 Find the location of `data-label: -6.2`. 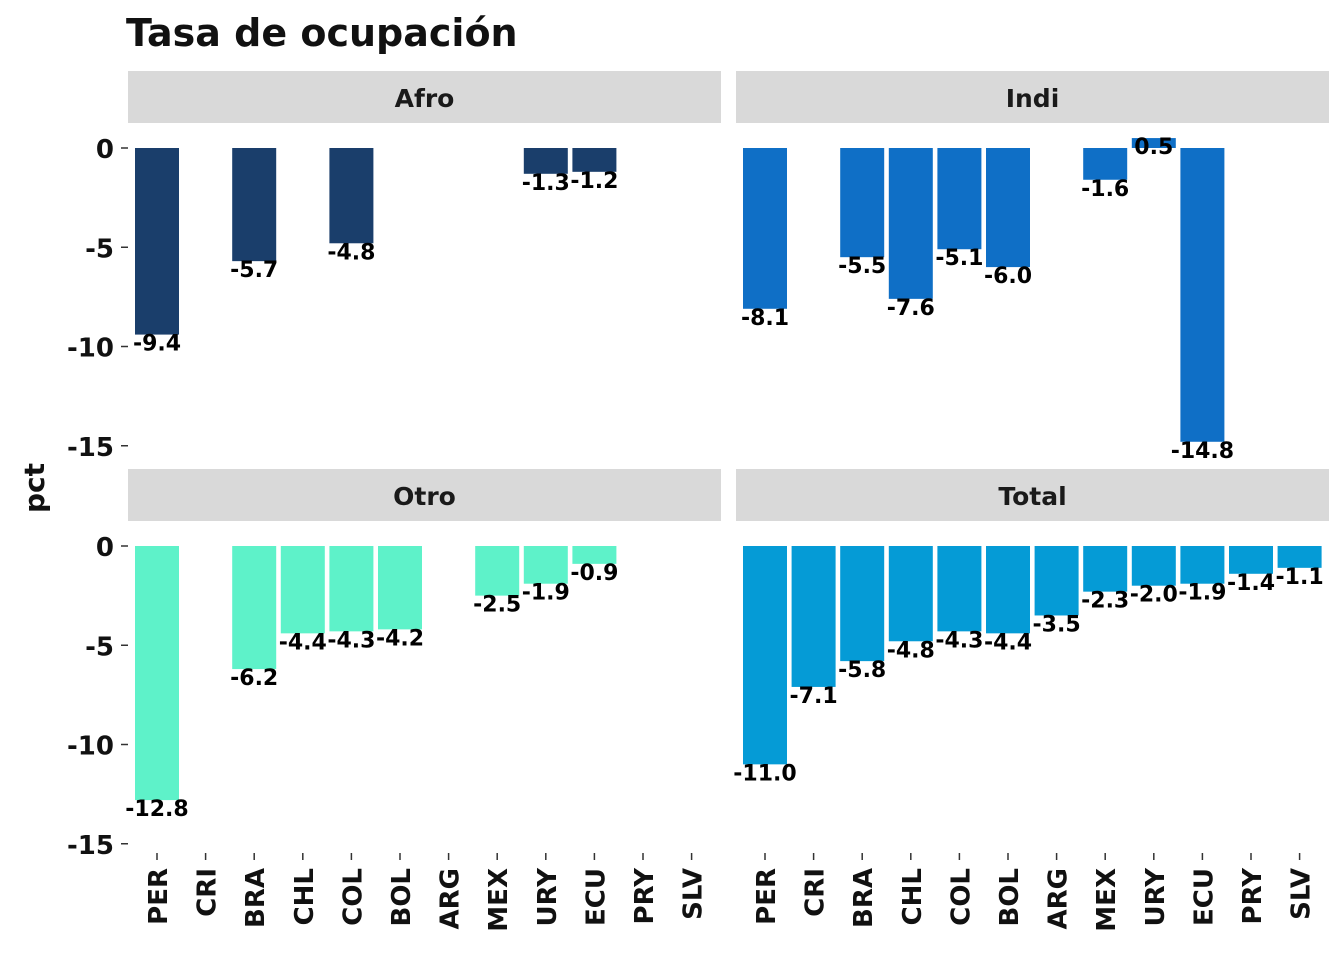

data-label: -6.2 is located at coordinates (254, 678).